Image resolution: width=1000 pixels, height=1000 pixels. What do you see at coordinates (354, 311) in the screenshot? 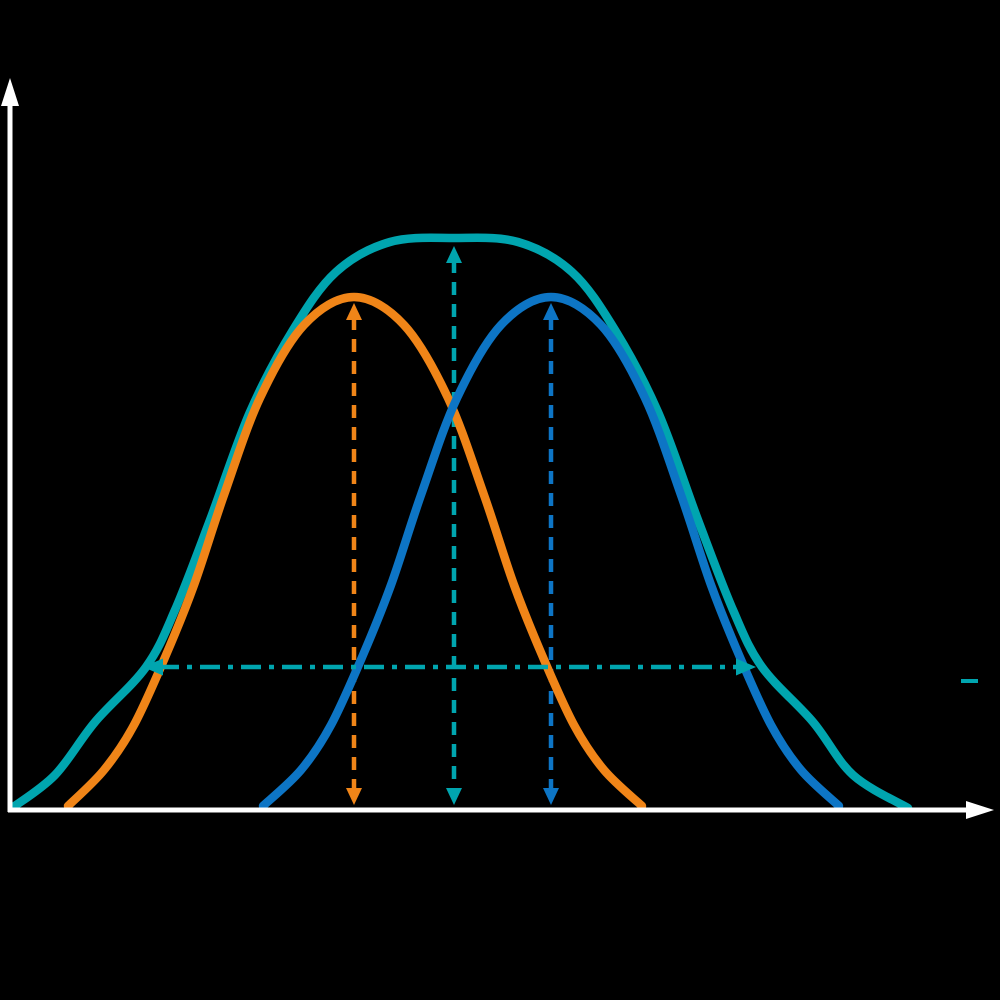
I see `orange-peak-height-arrow-up-arrowhead-icon` at bounding box center [354, 311].